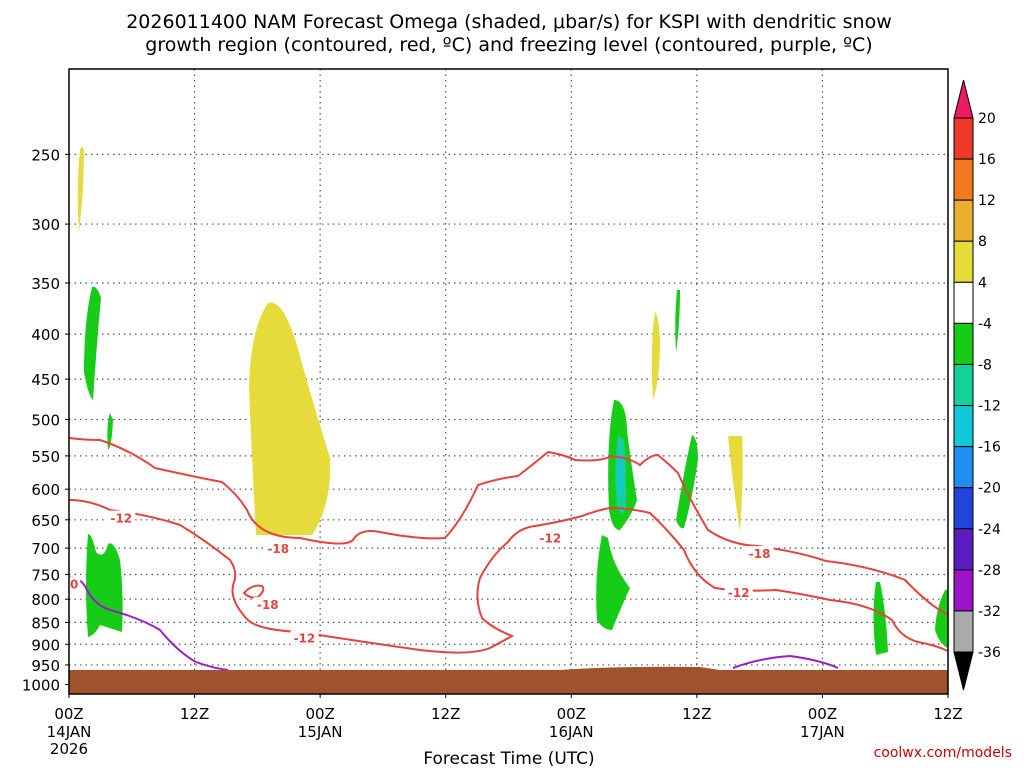 The width and height of the screenshot is (1024, 772). Describe the element at coordinates (45, 576) in the screenshot. I see `y-tick-label: 750` at that location.